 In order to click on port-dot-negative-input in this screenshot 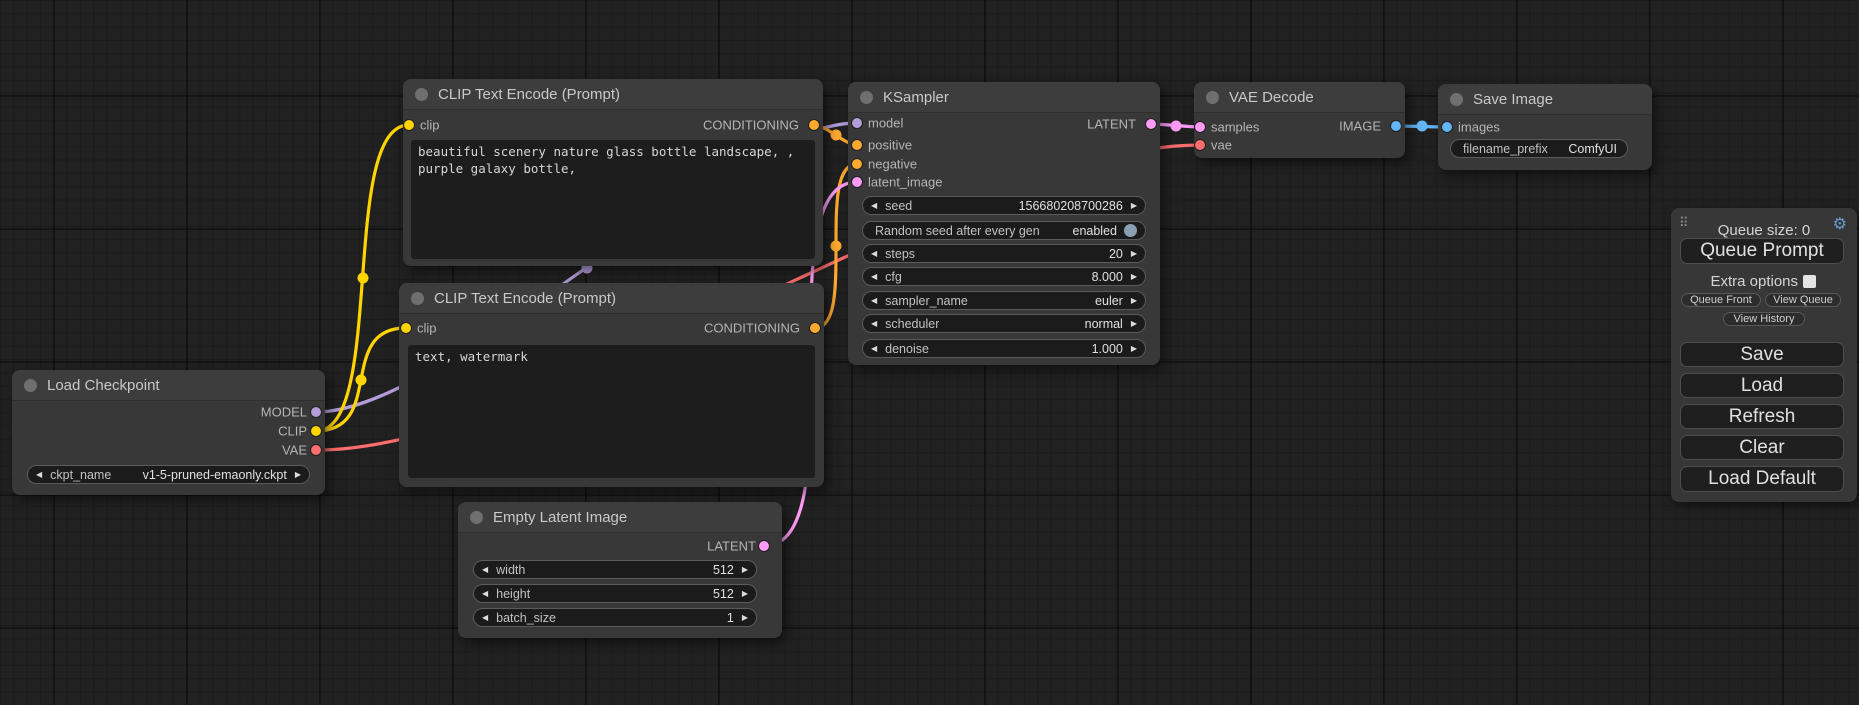, I will do `click(857, 164)`.